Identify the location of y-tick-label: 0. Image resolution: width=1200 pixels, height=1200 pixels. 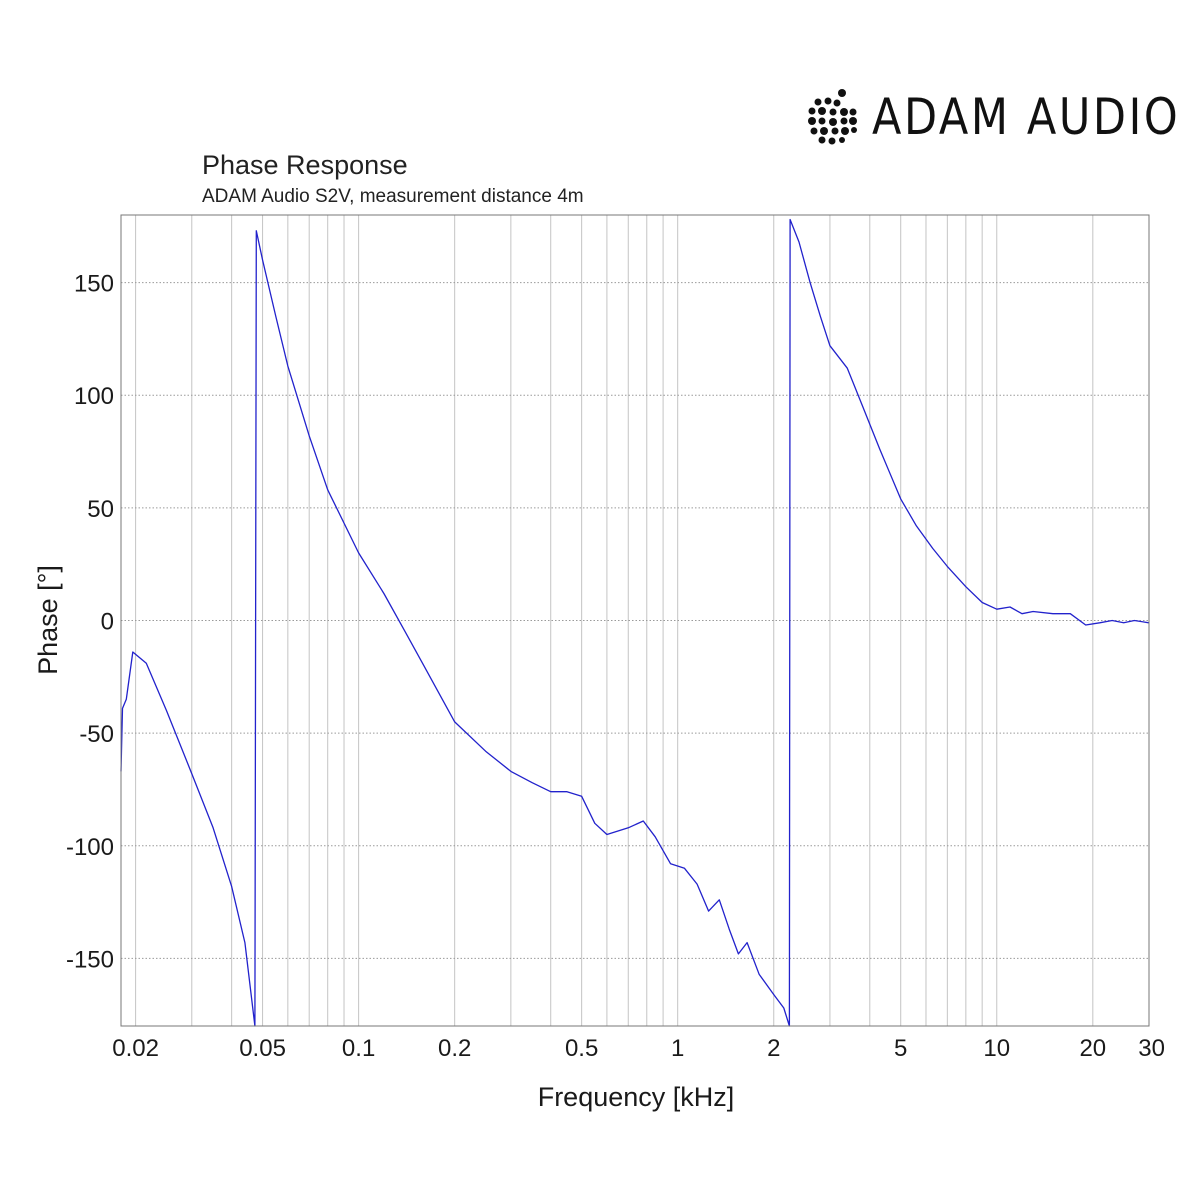
(107, 622).